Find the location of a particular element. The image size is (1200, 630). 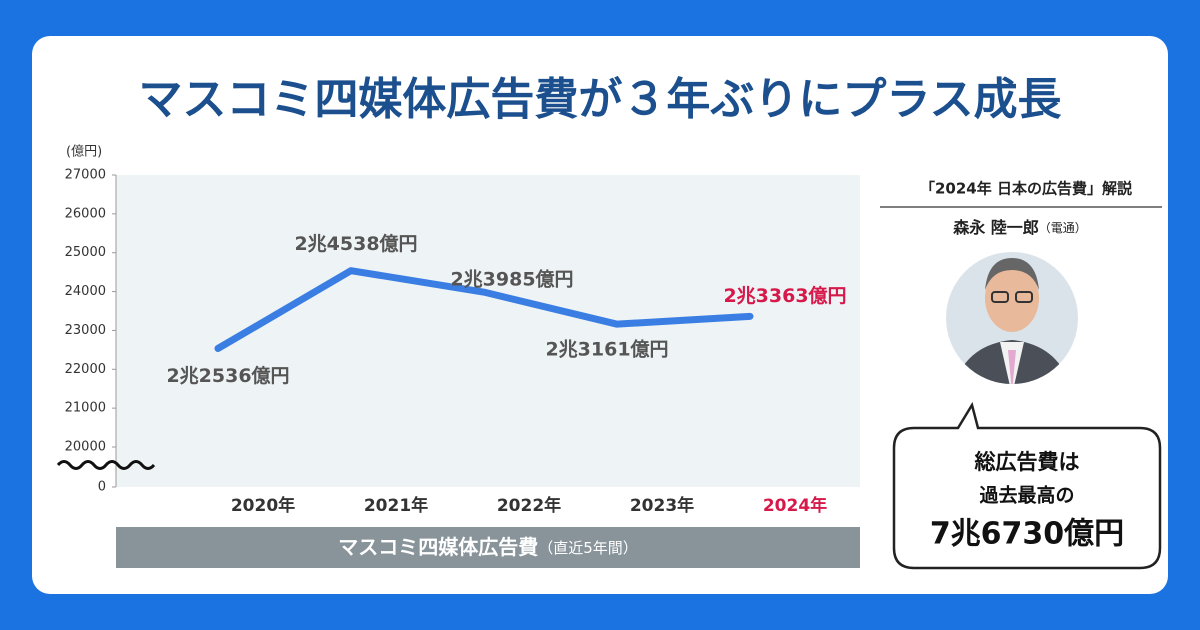

author-line: 森永 陸一郎（電通） is located at coordinates (1020, 227).